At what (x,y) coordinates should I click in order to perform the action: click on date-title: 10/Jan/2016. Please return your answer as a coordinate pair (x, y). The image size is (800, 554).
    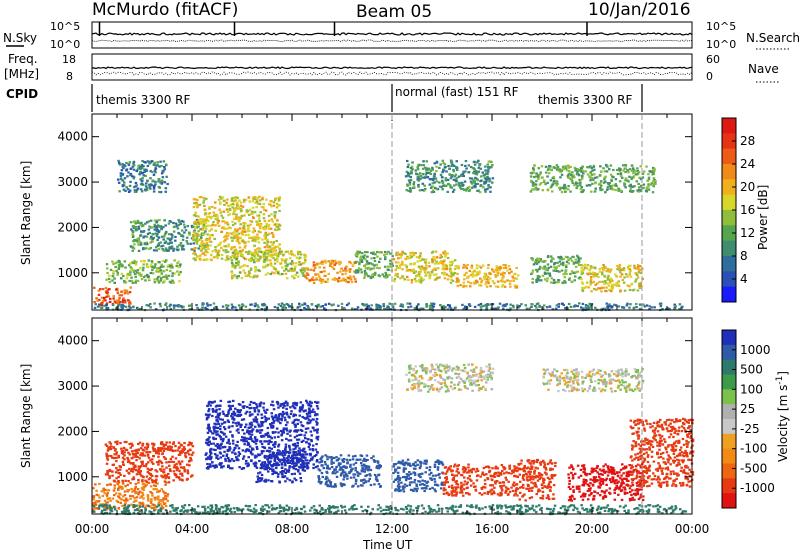
    Looking at the image, I should click on (639, 10).